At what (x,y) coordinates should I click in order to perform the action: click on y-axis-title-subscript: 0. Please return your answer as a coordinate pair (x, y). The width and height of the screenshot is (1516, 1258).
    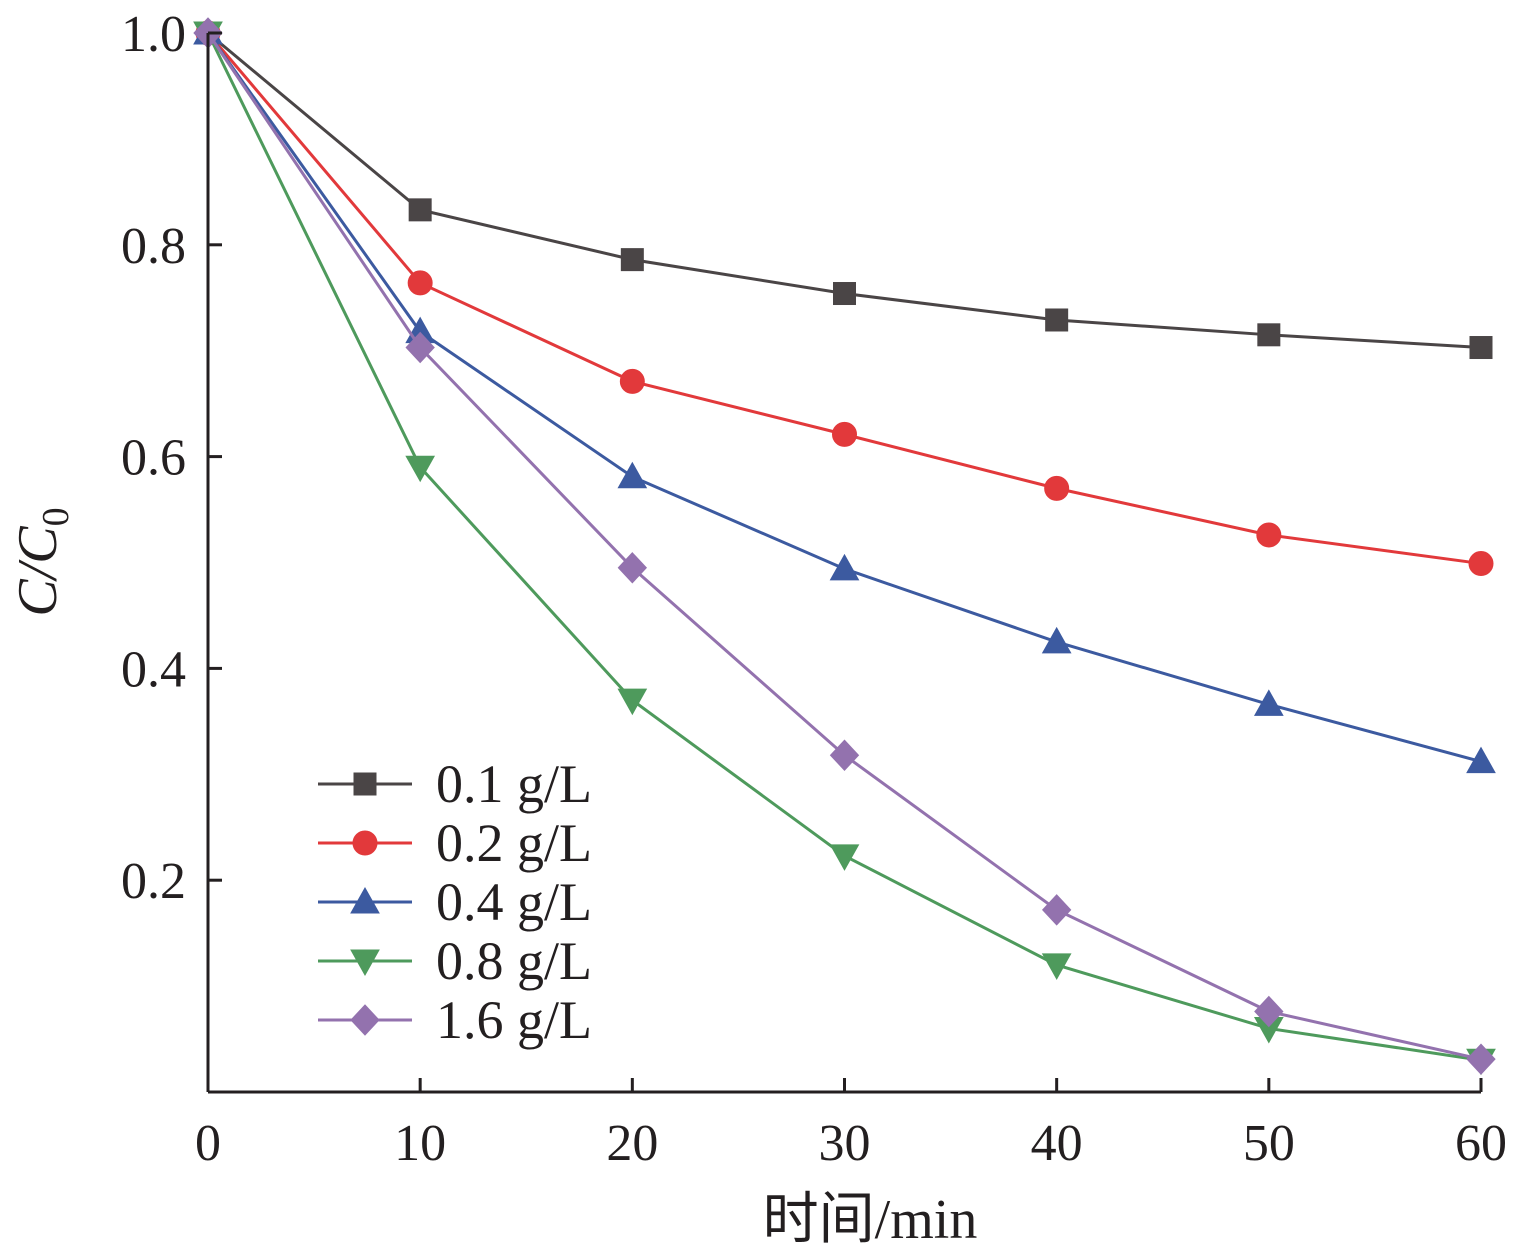
    Looking at the image, I should click on (56, 516).